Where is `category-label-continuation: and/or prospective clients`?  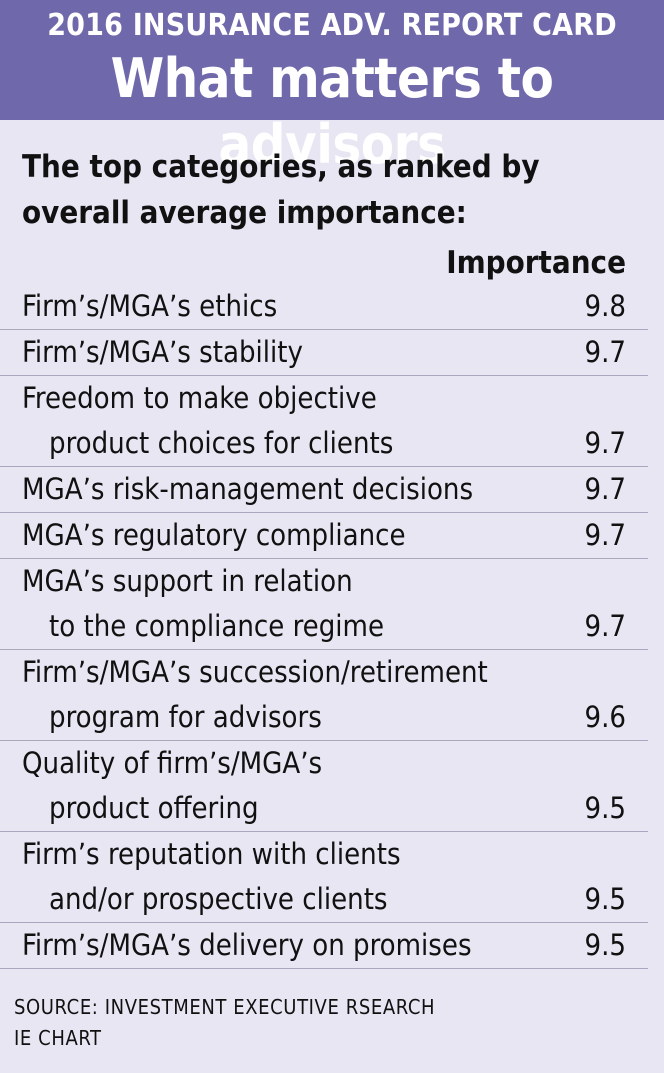 category-label-continuation: and/or prospective clients is located at coordinates (218, 899).